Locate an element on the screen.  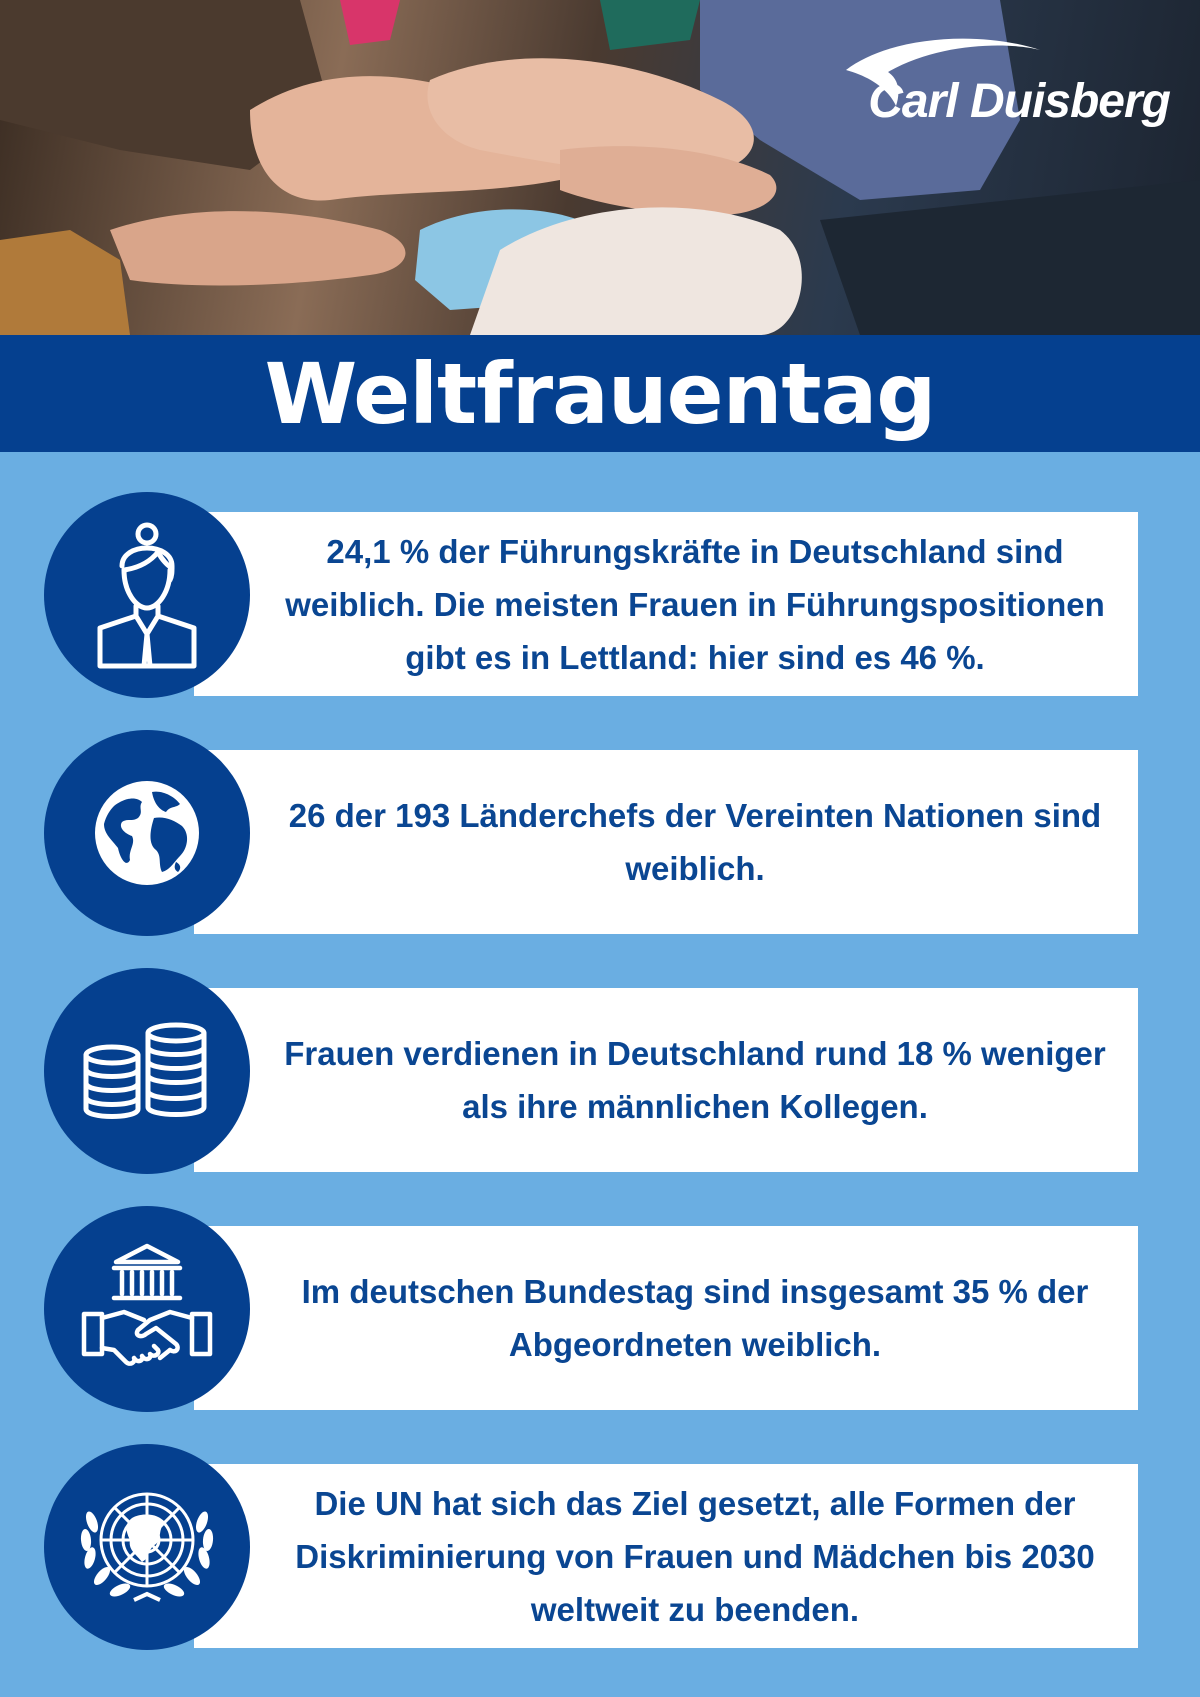
parliament-handshake-icon is located at coordinates (147, 1304).